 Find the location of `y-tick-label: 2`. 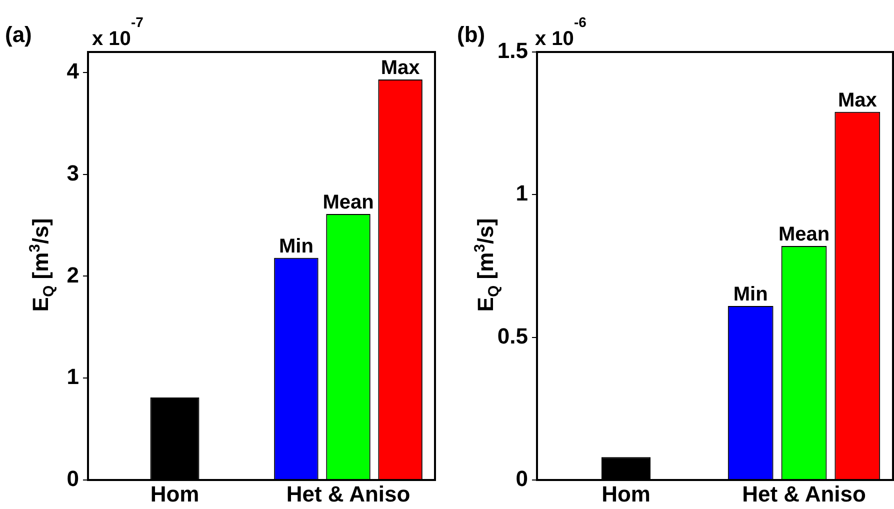

y-tick-label: 2 is located at coordinates (72, 275).